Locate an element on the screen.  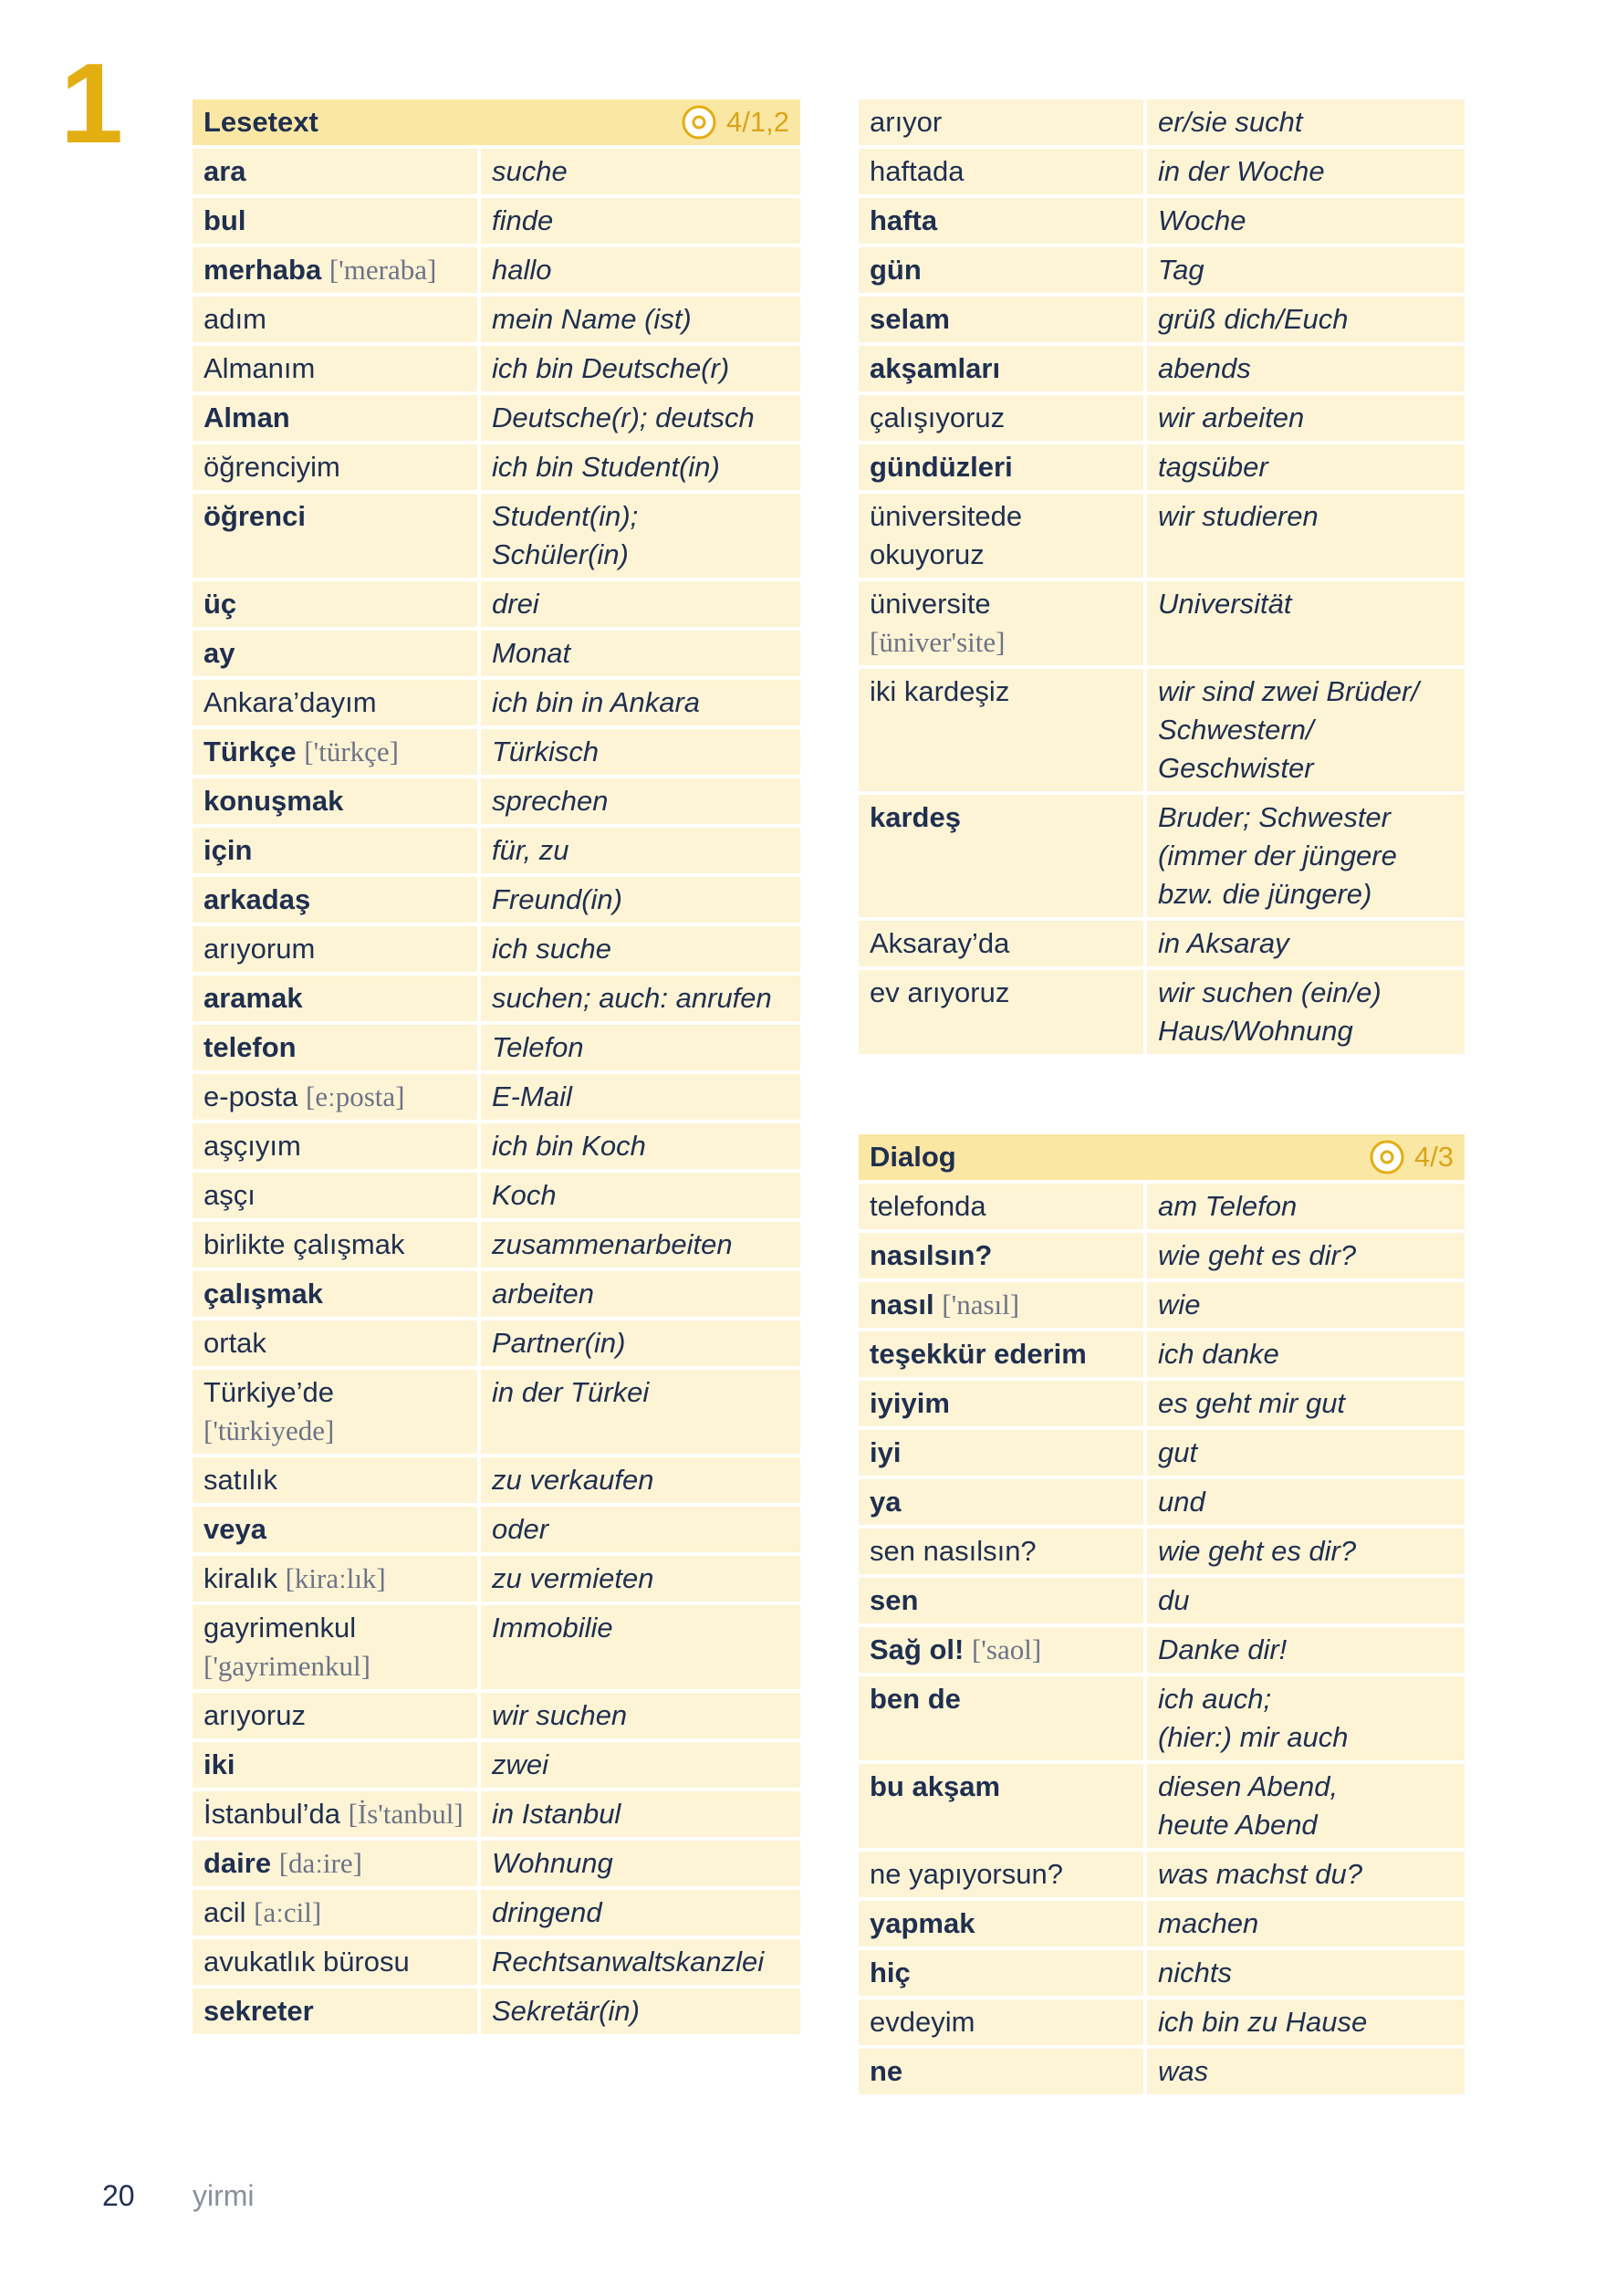
vocab-row: sekreter Sekretär(in) is located at coordinates (496, 2011).